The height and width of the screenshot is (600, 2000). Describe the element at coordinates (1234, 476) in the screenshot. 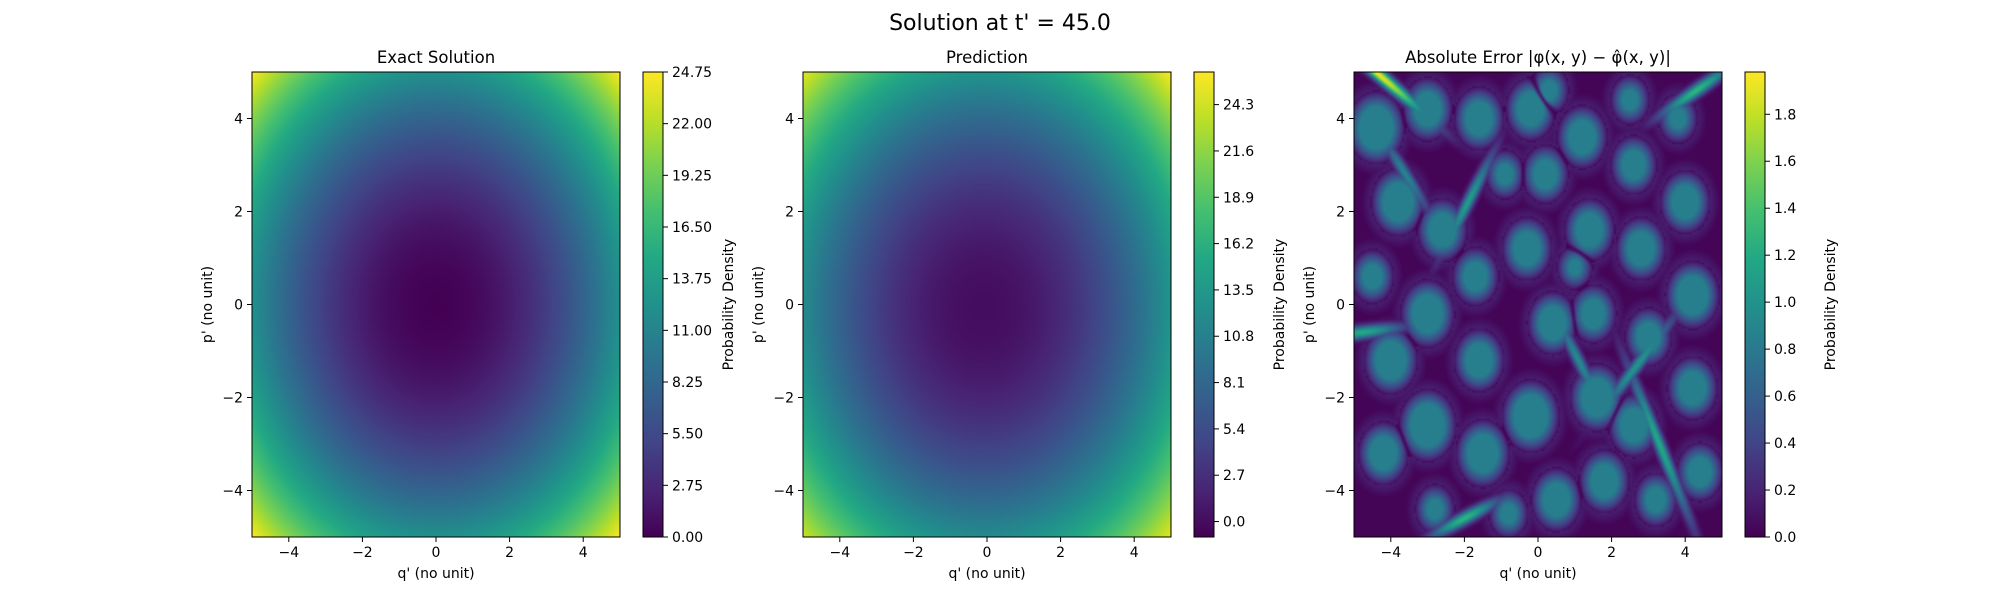

I see `colorbar-tick-label: 2.7` at that location.